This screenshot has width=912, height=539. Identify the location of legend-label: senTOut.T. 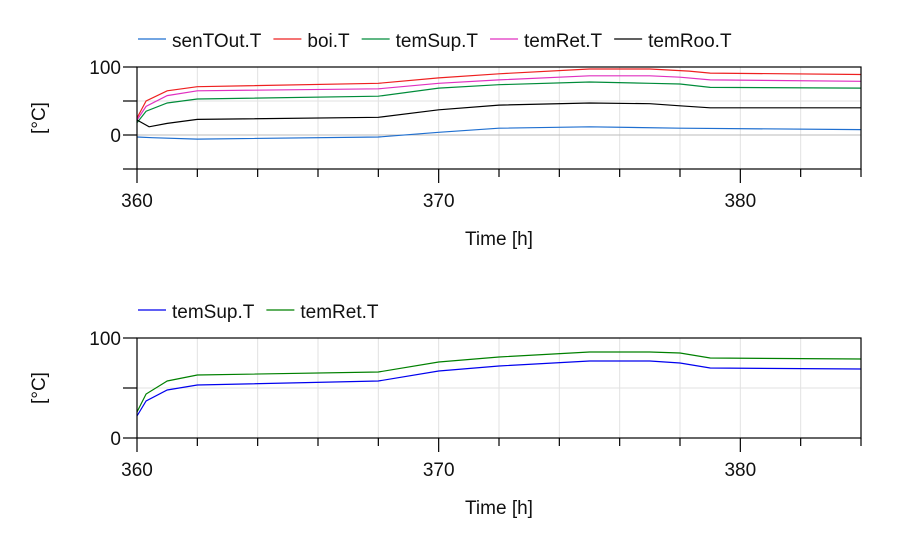
(217, 41).